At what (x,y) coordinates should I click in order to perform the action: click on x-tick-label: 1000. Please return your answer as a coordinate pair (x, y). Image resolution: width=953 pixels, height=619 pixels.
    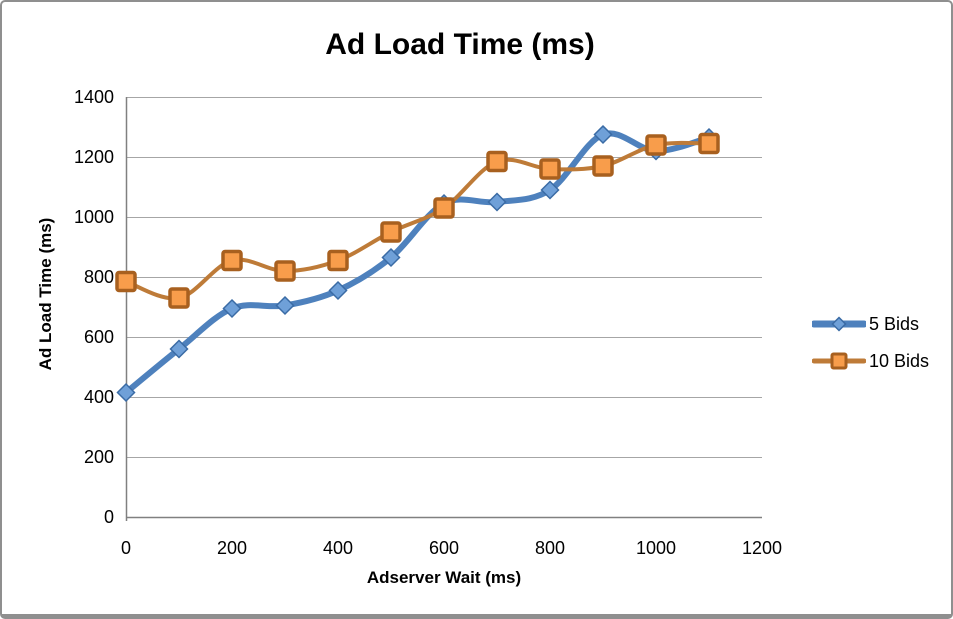
    Looking at the image, I should click on (656, 548).